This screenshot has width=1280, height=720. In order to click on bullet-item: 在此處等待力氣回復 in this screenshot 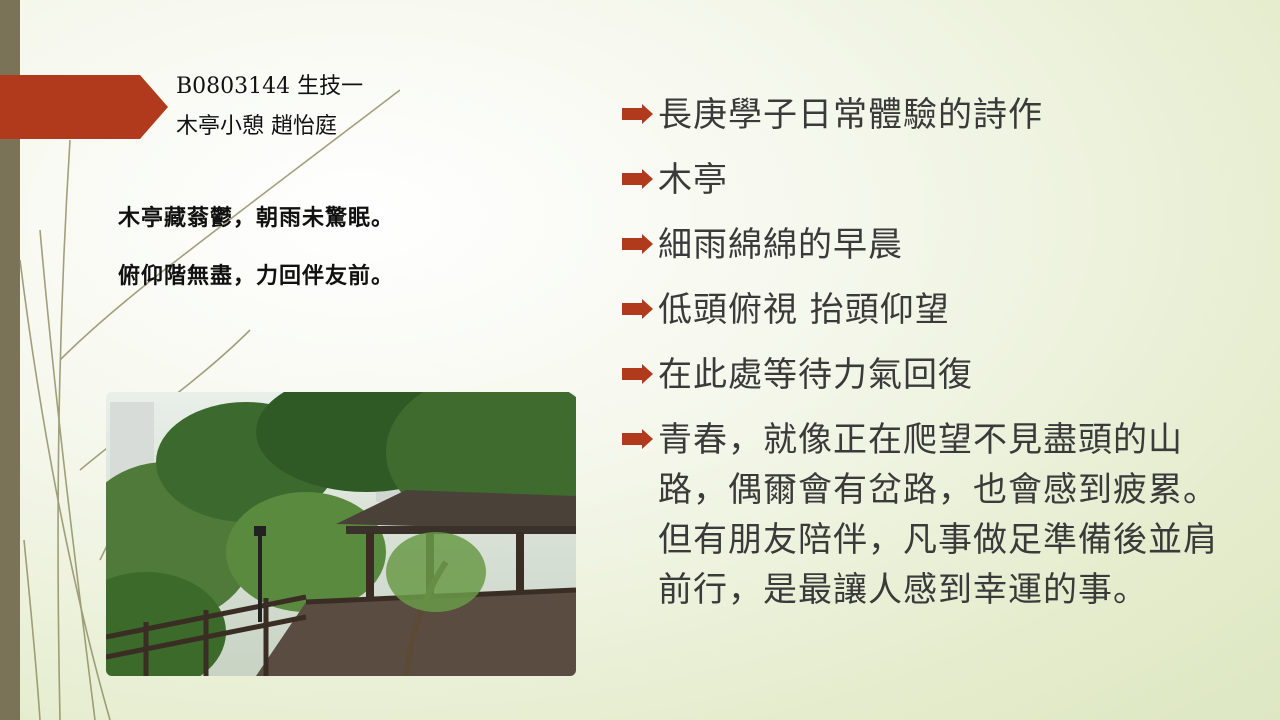, I will do `click(942, 375)`.